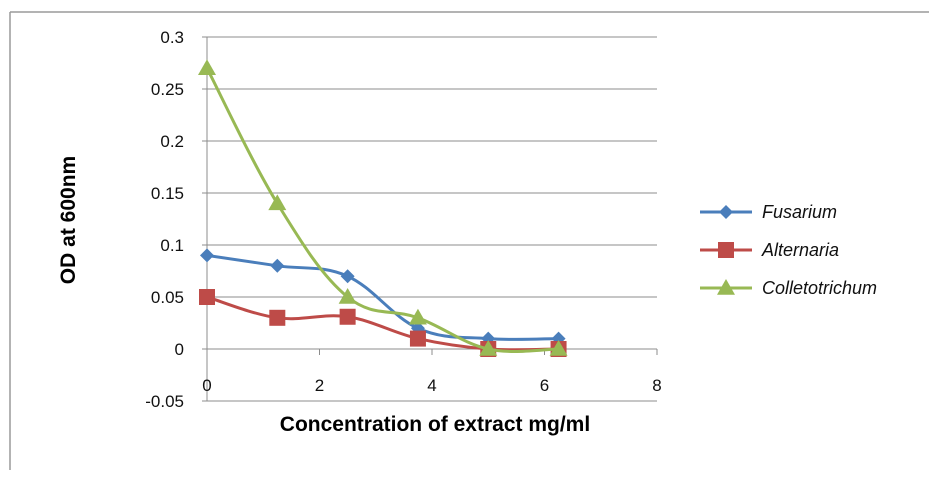  What do you see at coordinates (726, 250) in the screenshot?
I see `legend-marker-alternaria` at bounding box center [726, 250].